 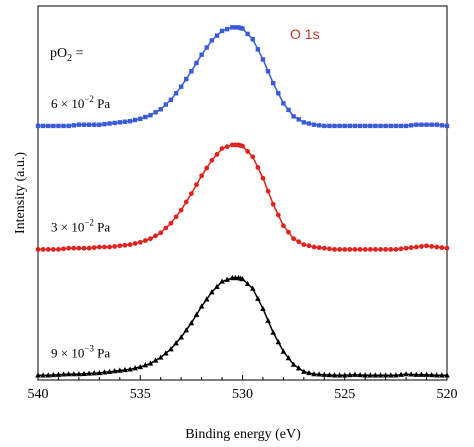 I want to click on x-tick-label: 520, so click(x=447, y=394).